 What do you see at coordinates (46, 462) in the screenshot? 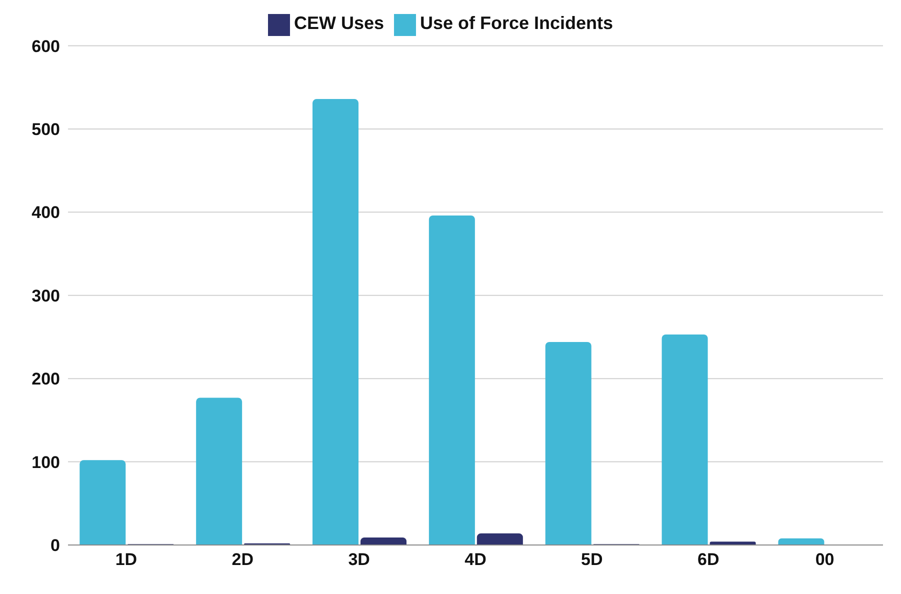
I see `y-tick-label: 100` at bounding box center [46, 462].